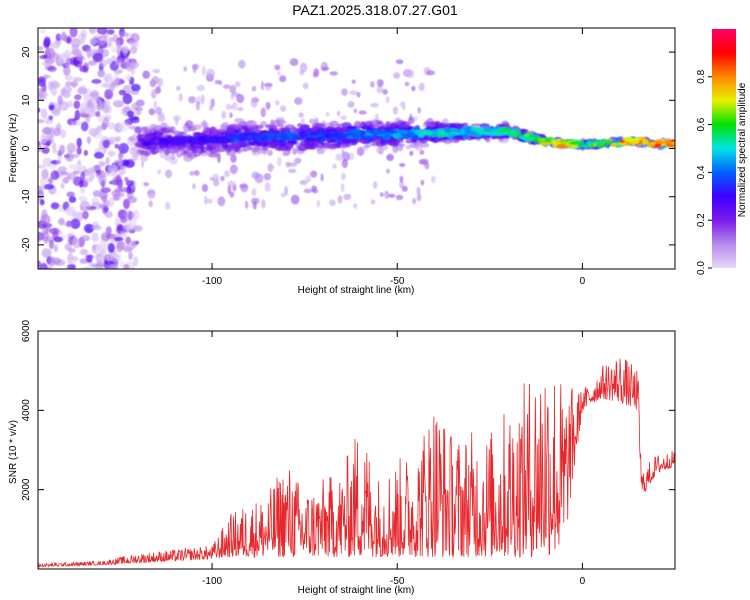  I want to click on snr-x-tick-label: -50, so click(397, 581).